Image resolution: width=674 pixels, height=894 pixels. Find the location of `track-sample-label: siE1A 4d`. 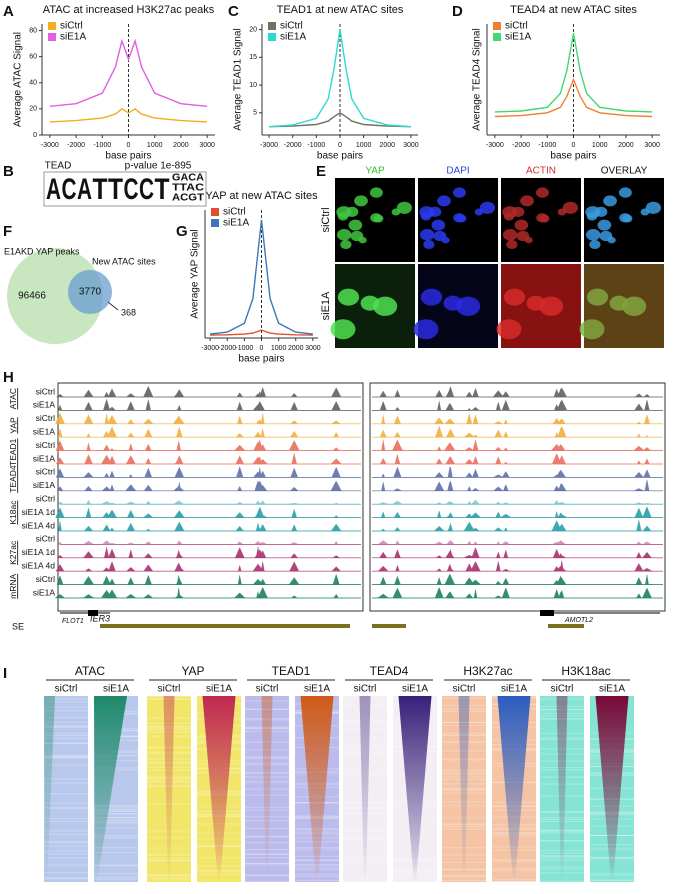

track-sample-label: siE1A 4d is located at coordinates (38, 525).